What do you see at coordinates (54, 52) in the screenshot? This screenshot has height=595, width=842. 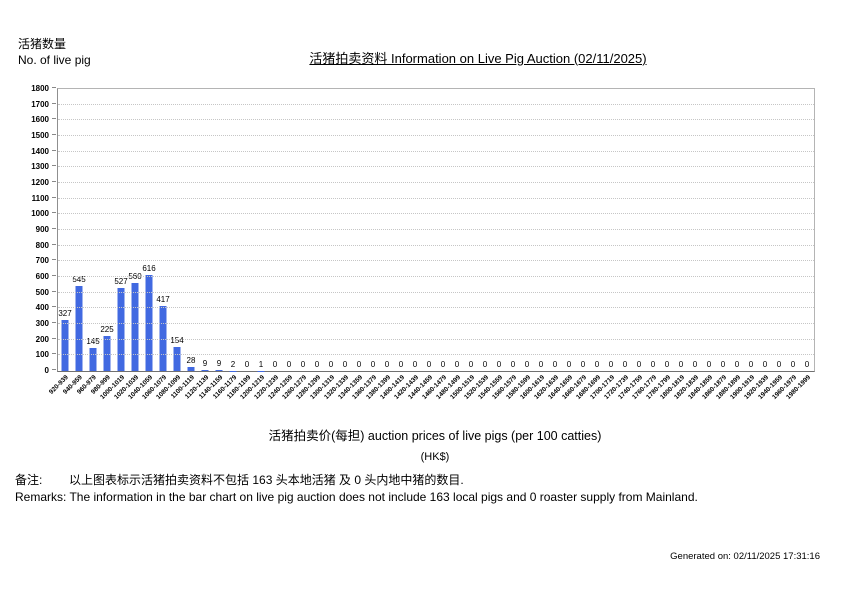 I see `y-axis-title: 活猪数量 No. of live pig` at bounding box center [54, 52].